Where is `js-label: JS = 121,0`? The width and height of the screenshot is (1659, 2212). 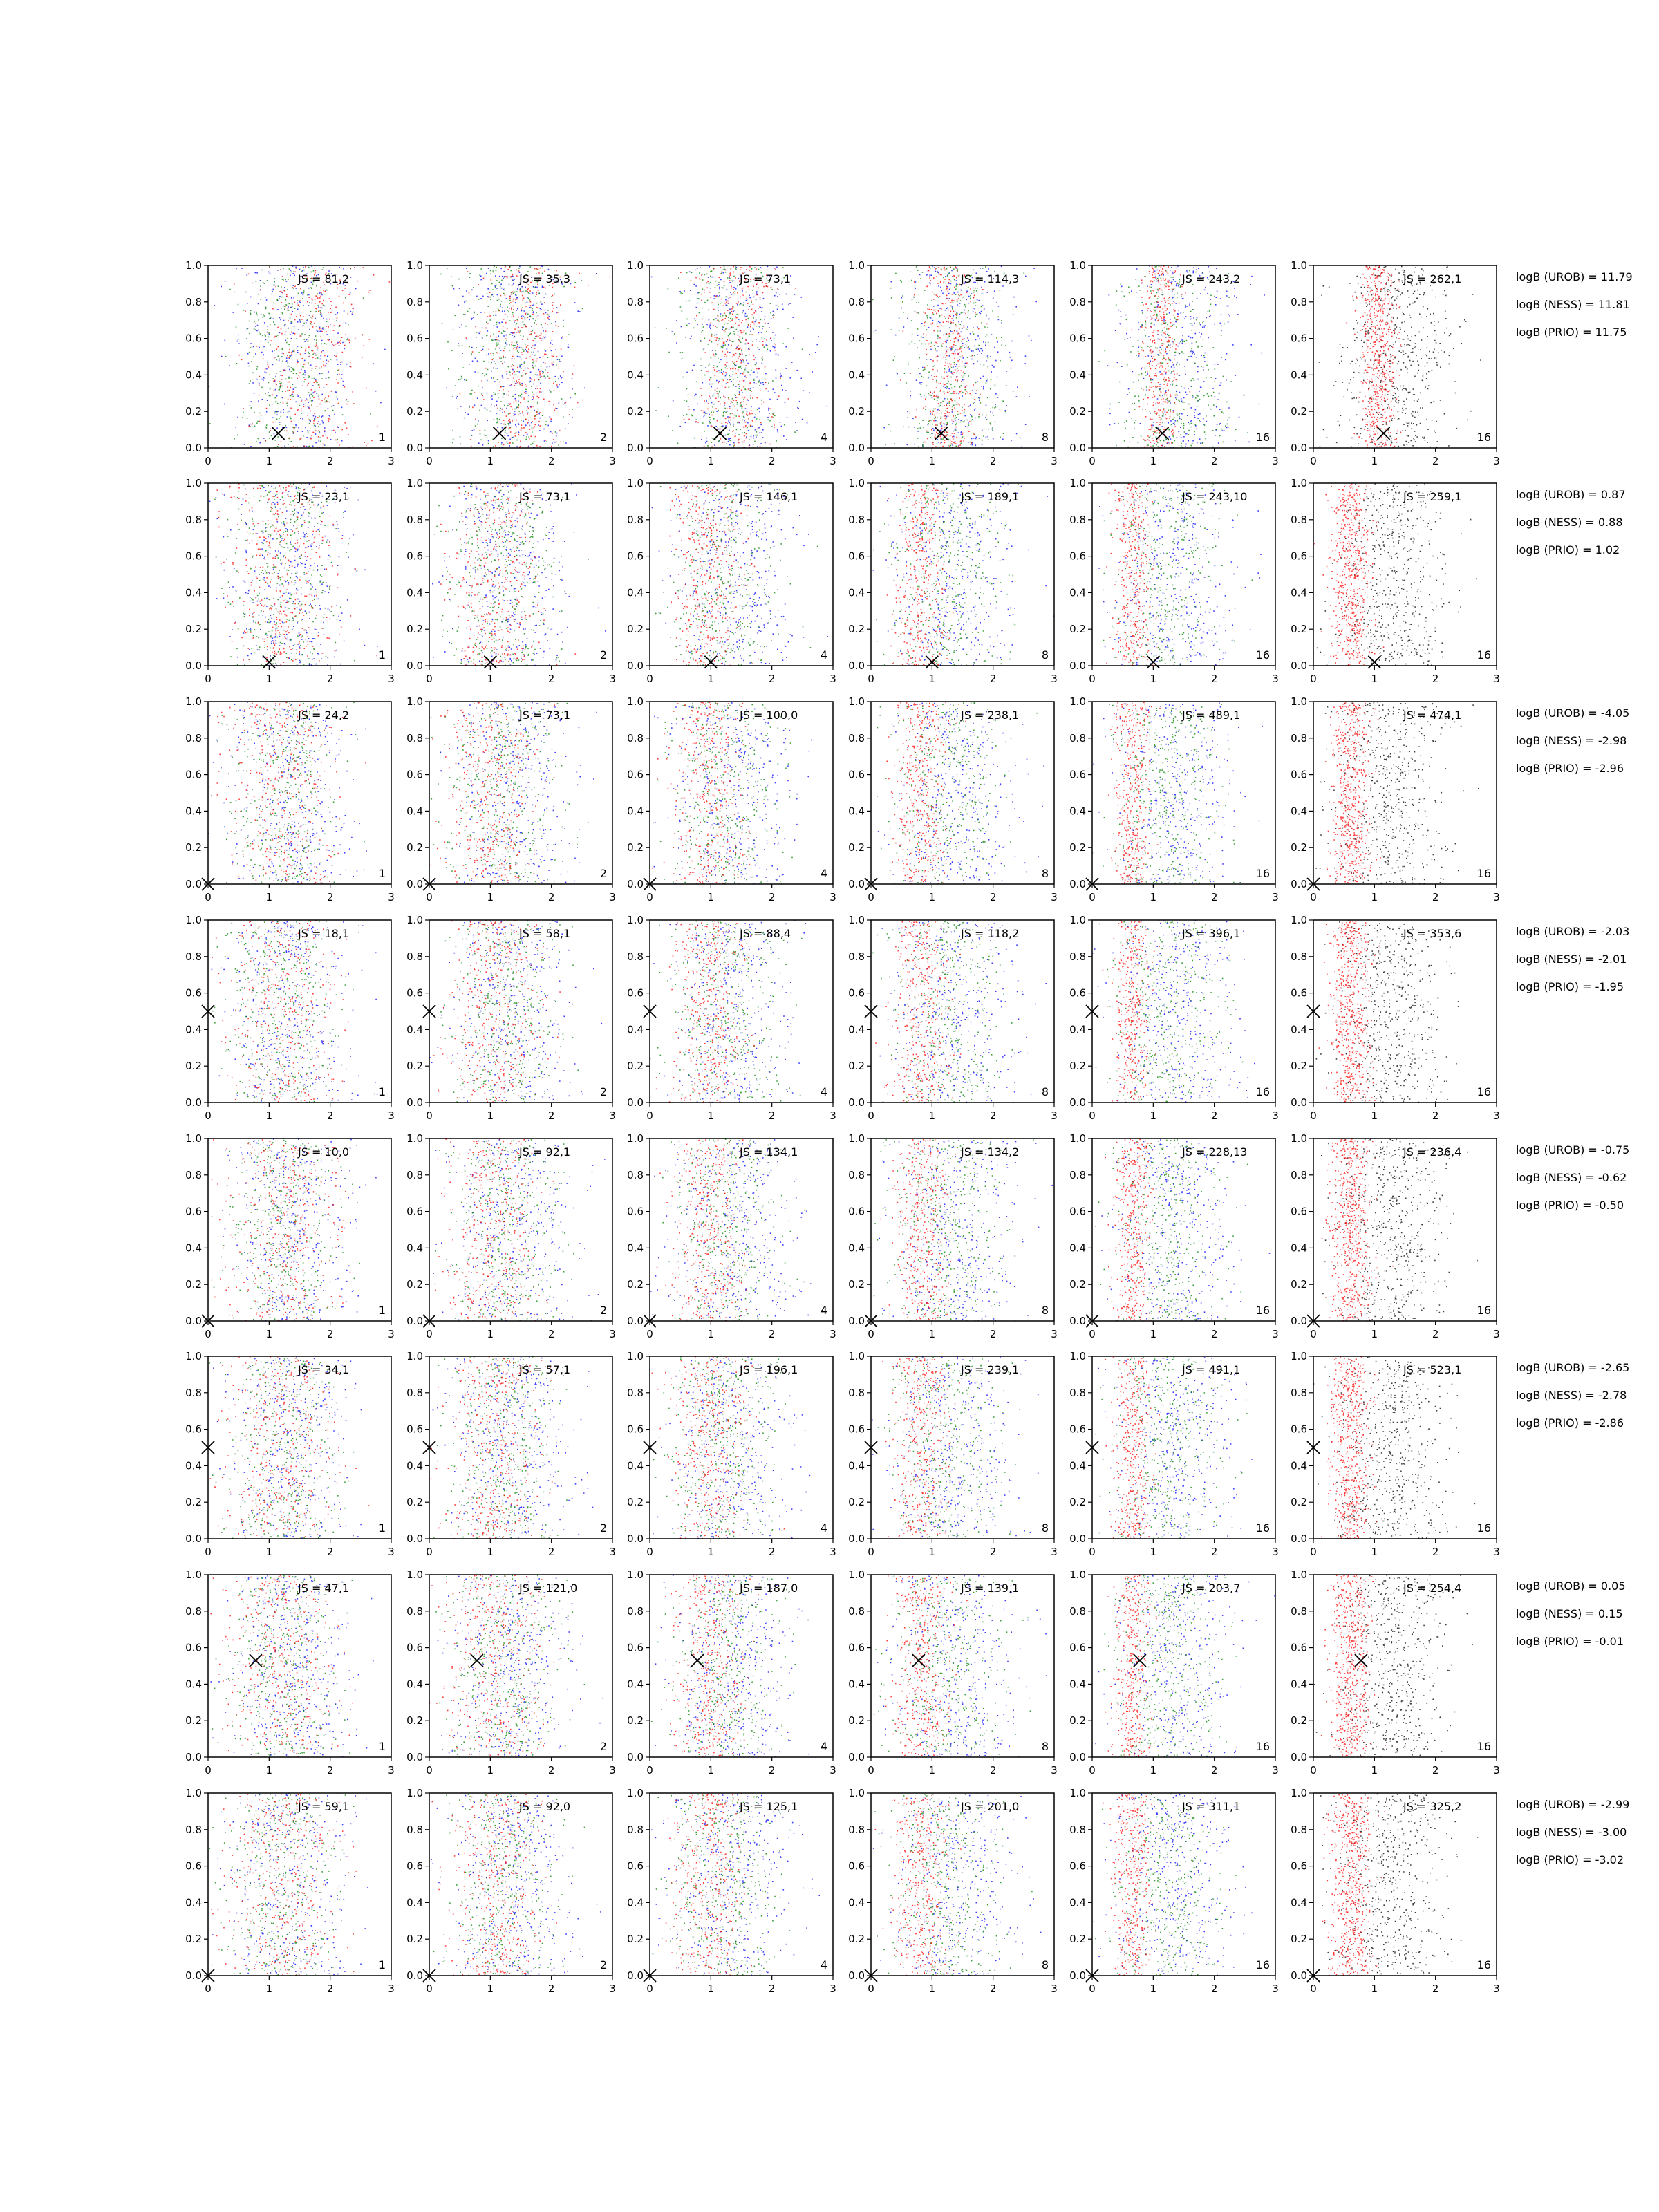
js-label: JS = 121,0 is located at coordinates (547, 1588).